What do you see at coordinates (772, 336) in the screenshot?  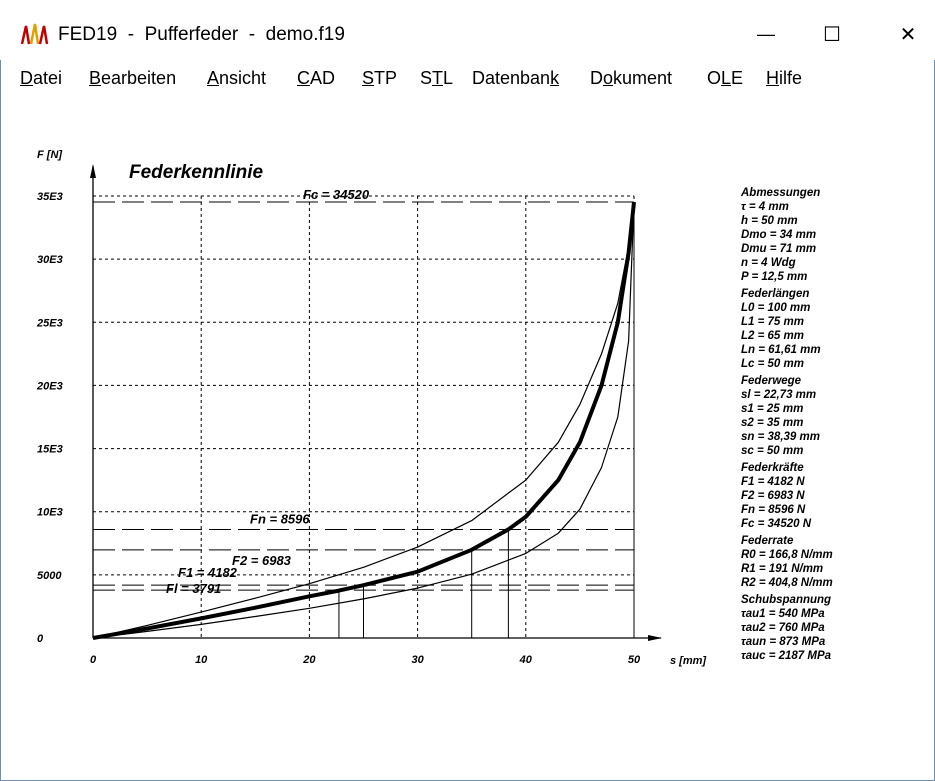 I see `panel-value: L2 = 65 mm` at bounding box center [772, 336].